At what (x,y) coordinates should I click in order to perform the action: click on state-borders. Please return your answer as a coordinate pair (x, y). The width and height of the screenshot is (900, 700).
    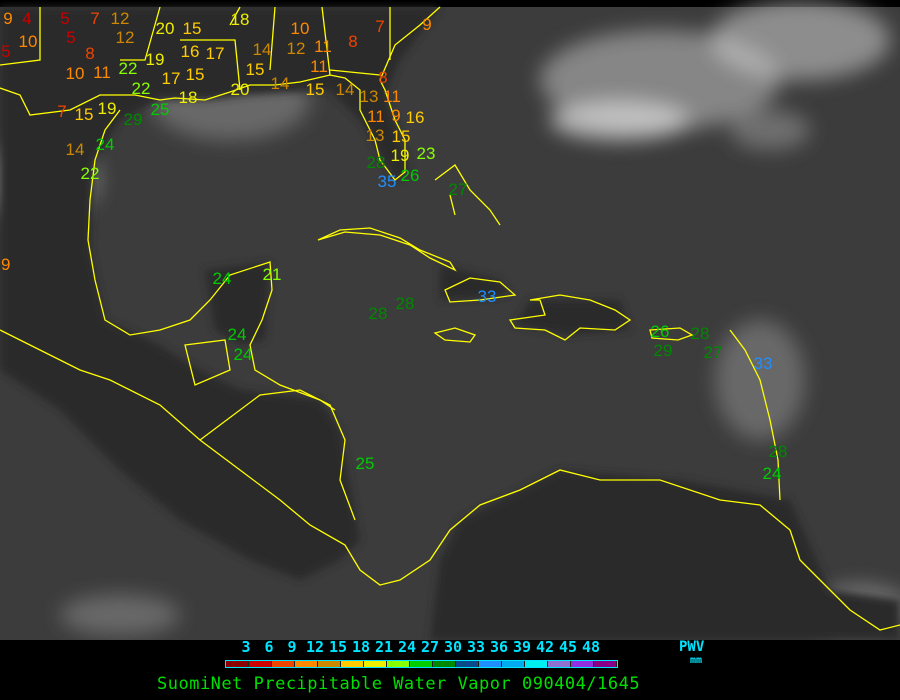
    Looking at the image, I should click on (195, 48).